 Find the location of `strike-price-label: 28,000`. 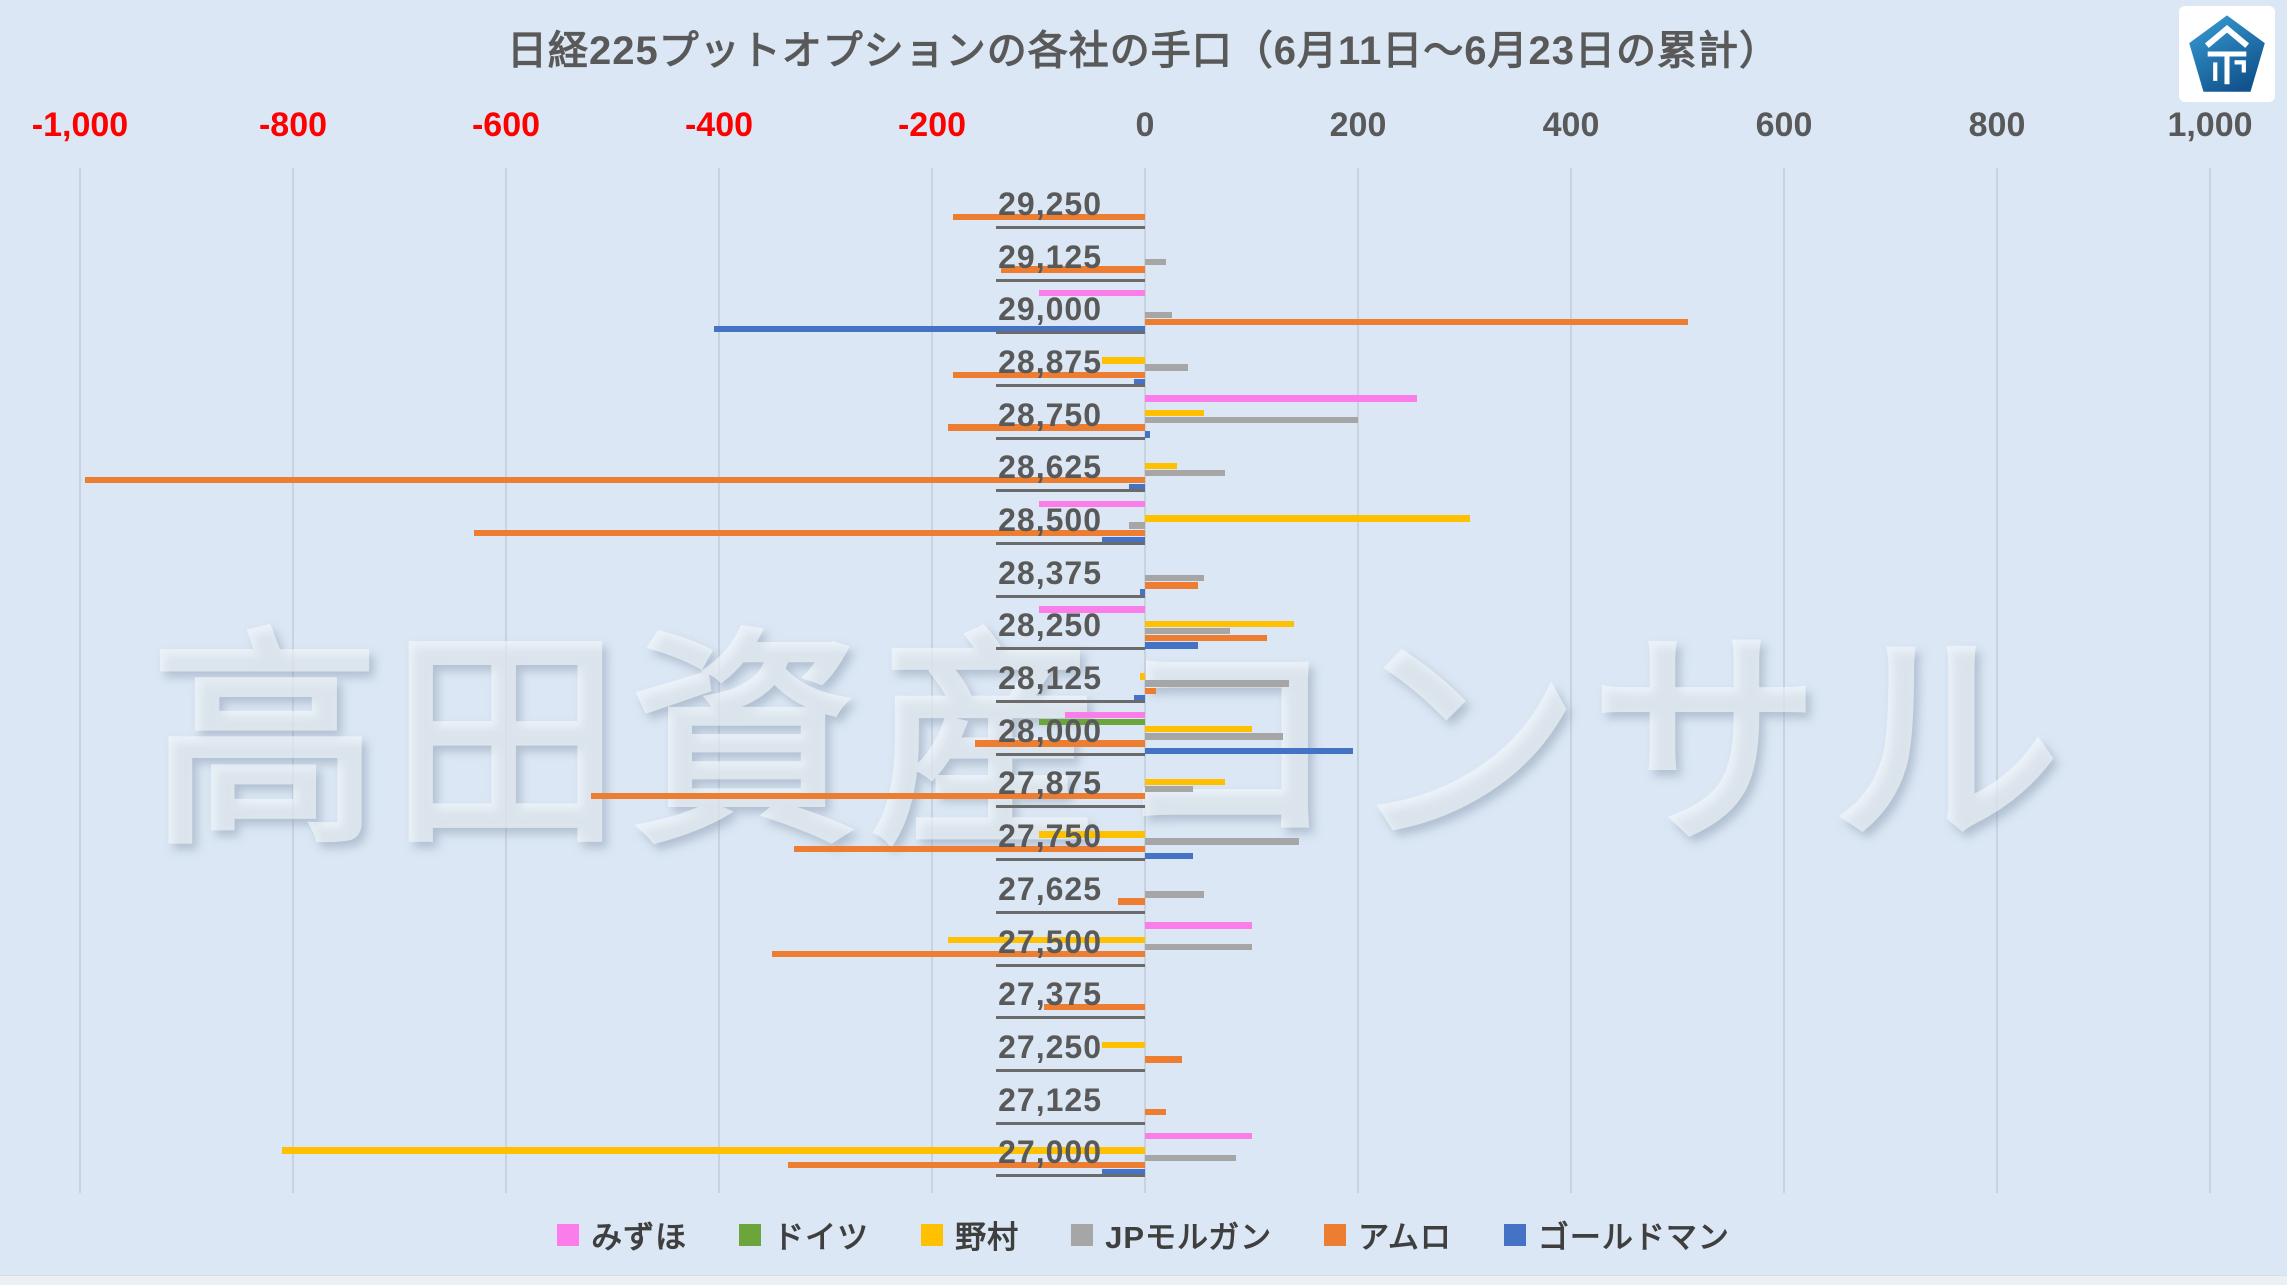

strike-price-label: 28,000 is located at coordinates (1070, 734).